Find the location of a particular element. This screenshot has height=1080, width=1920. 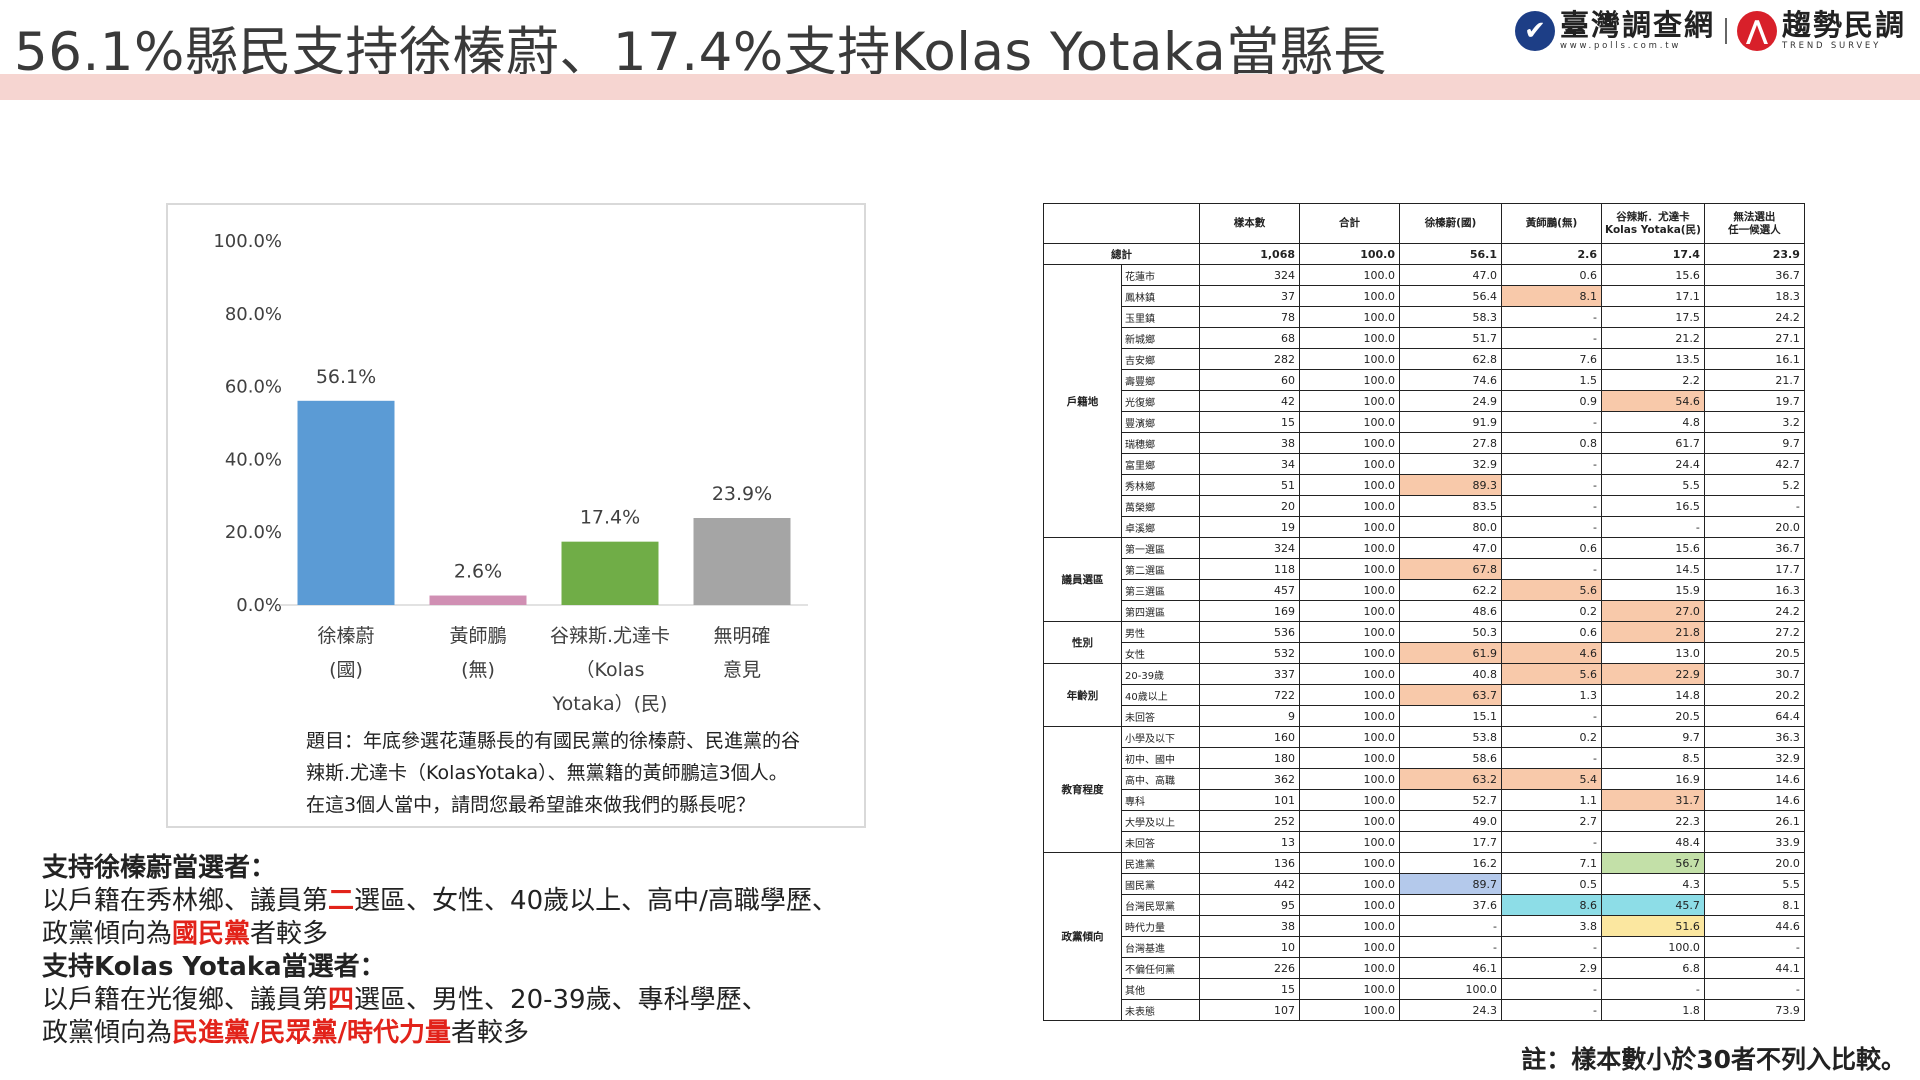

row-label: 花蓮市 is located at coordinates (1160, 275).